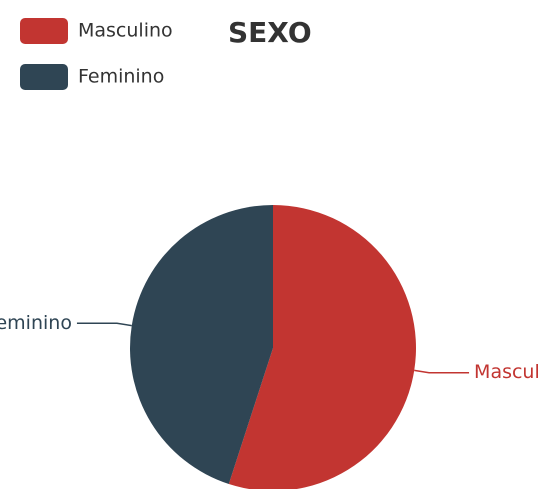 Image resolution: width=539 pixels, height=489 pixels. What do you see at coordinates (125, 31) in the screenshot?
I see `legend-label: Masculino` at bounding box center [125, 31].